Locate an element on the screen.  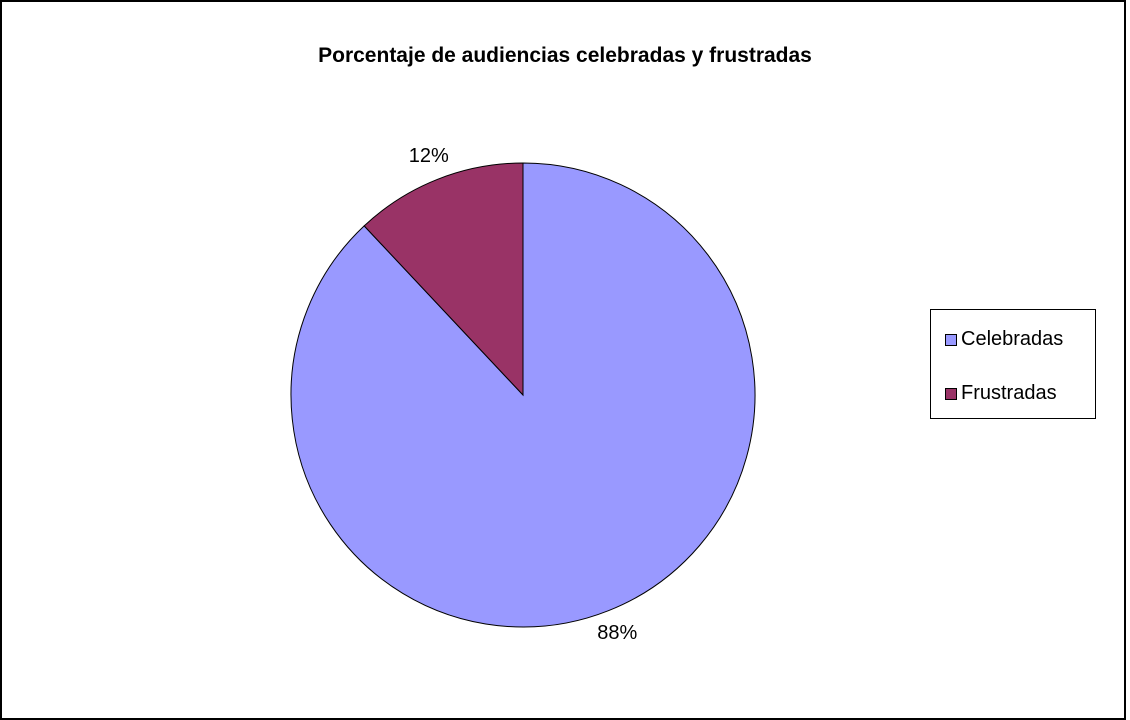
legend-label-celebradas: Celebradas is located at coordinates (1012, 339).